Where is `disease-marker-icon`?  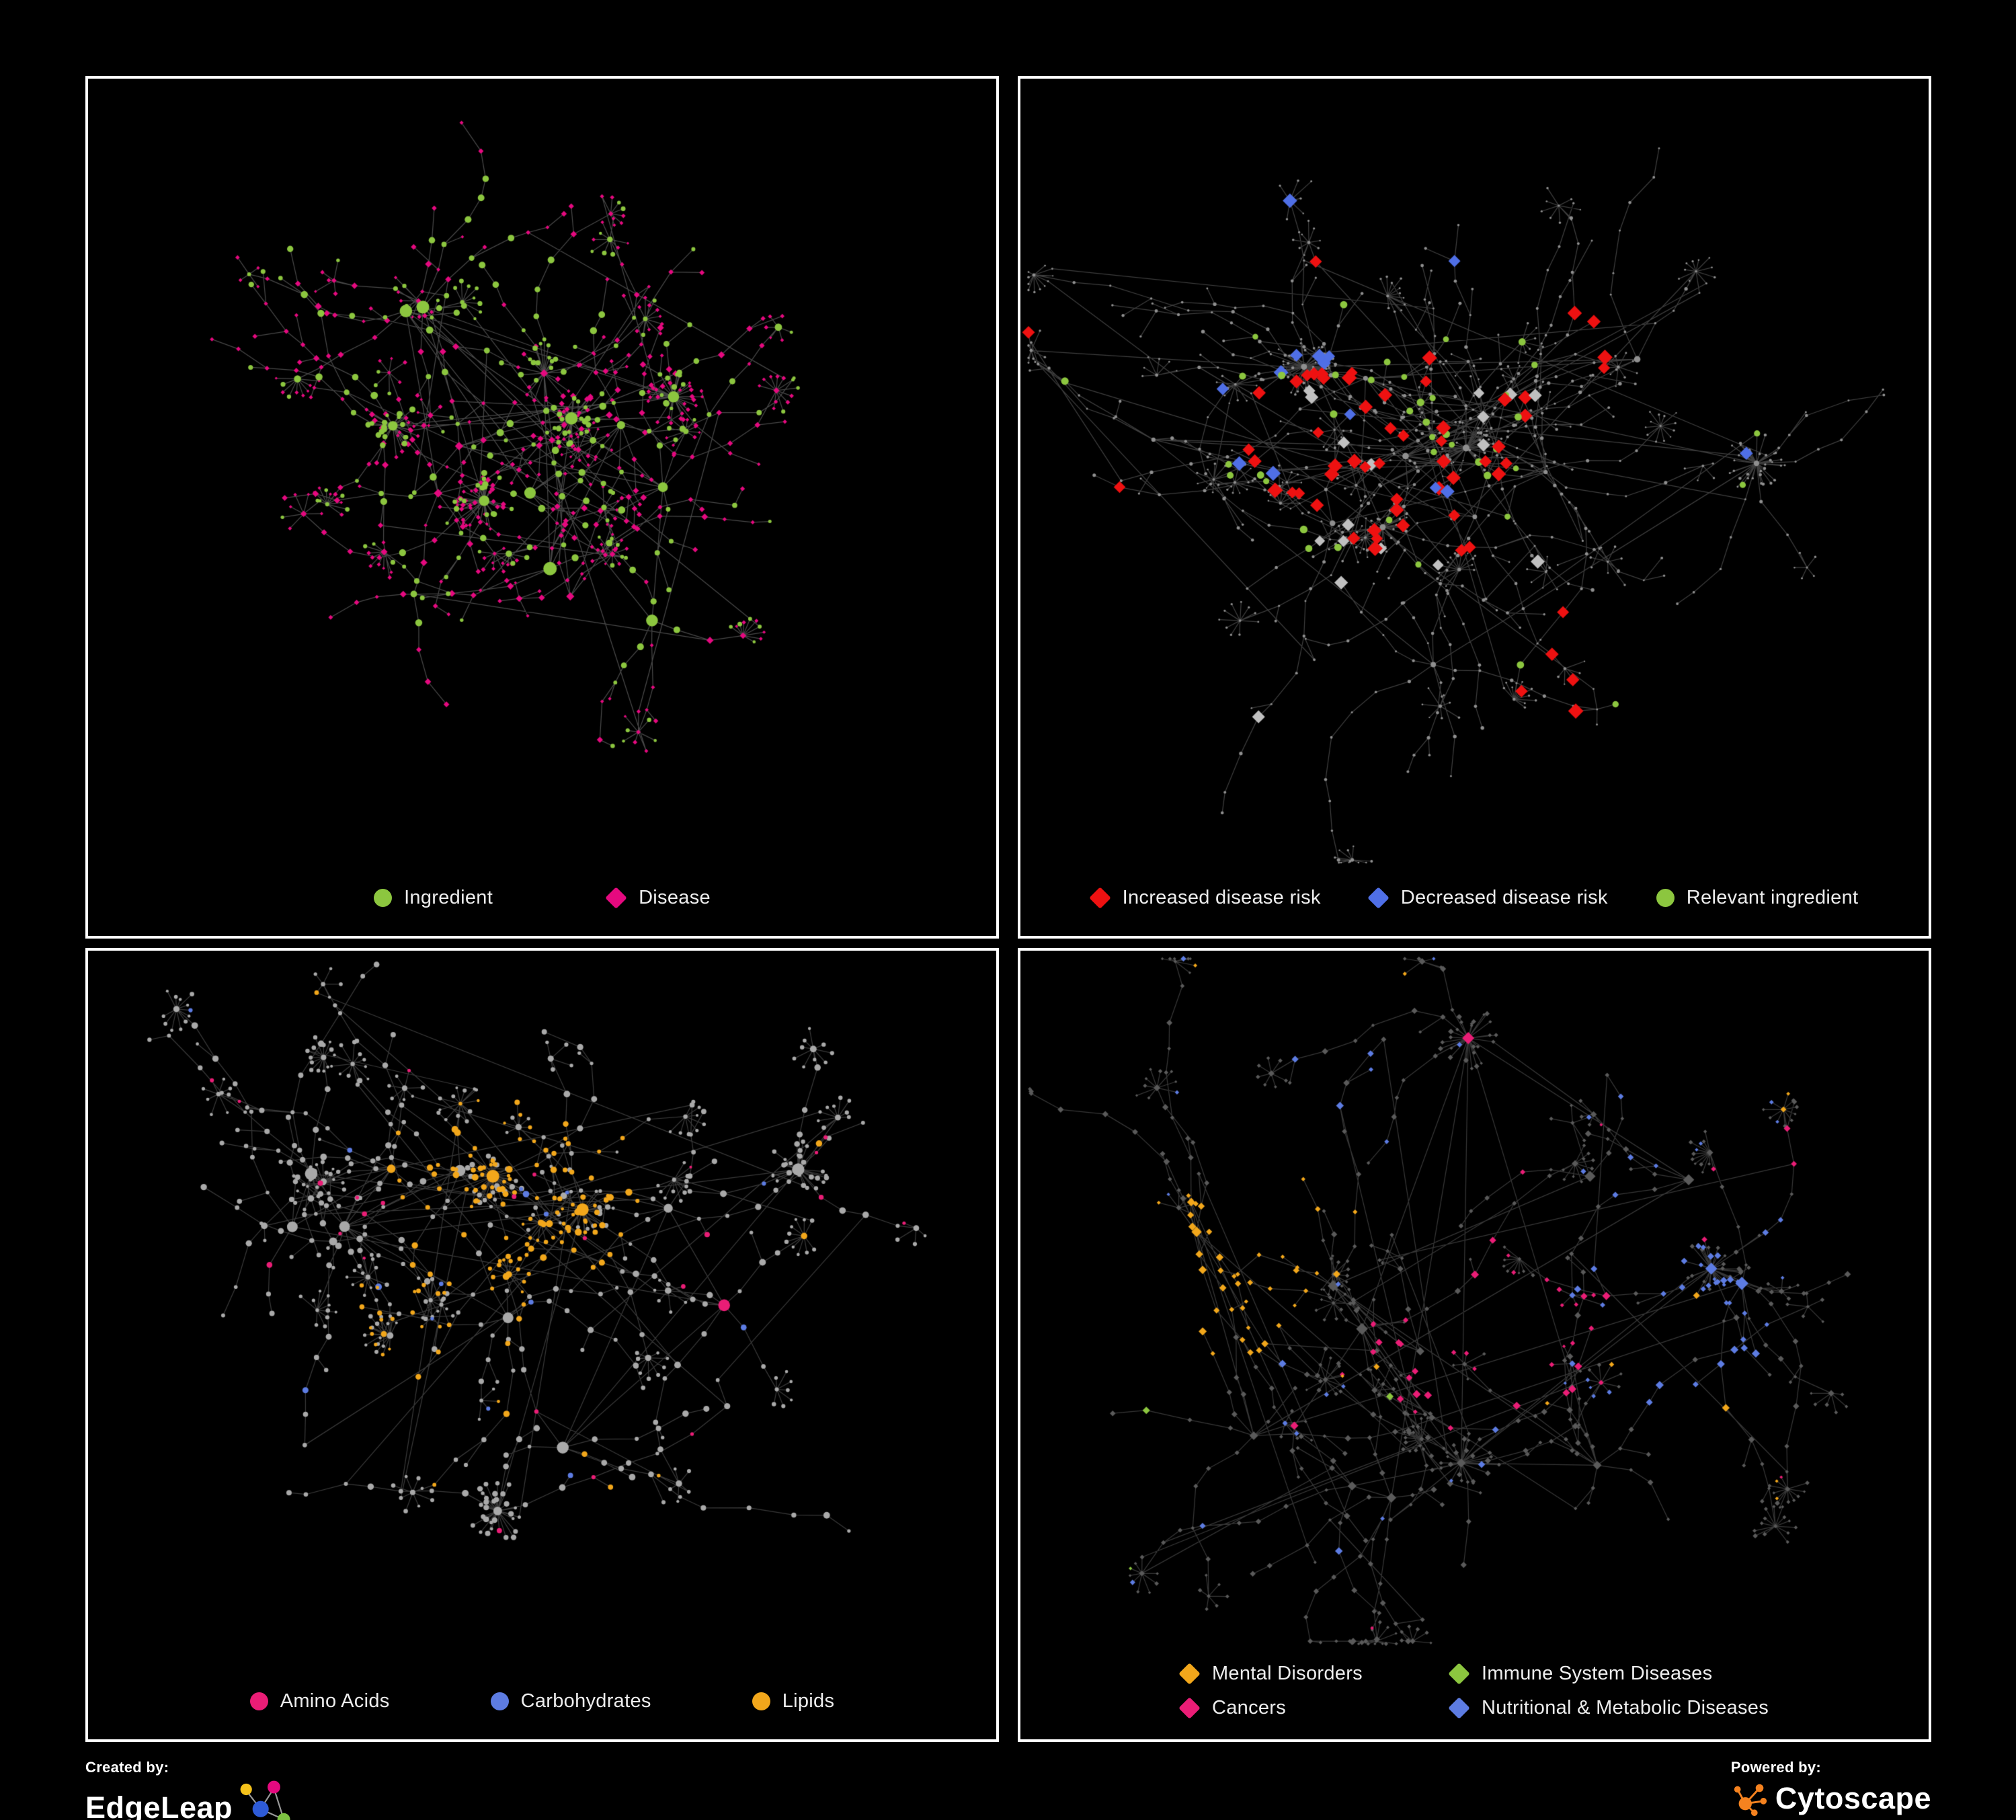
disease-marker-icon is located at coordinates (616, 898).